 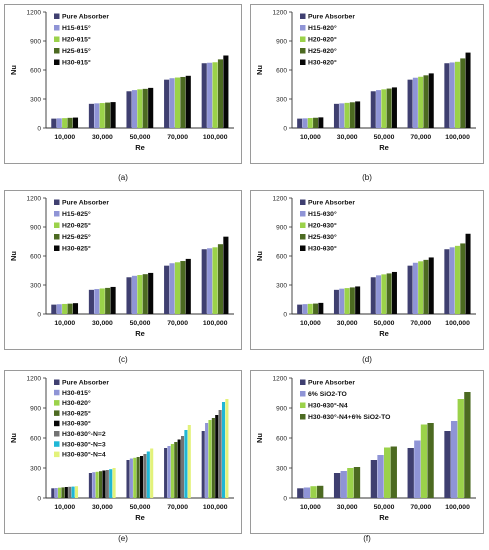 What do you see at coordinates (76, 237) in the screenshot?
I see `legend-label: H25-θ25°` at bounding box center [76, 237].